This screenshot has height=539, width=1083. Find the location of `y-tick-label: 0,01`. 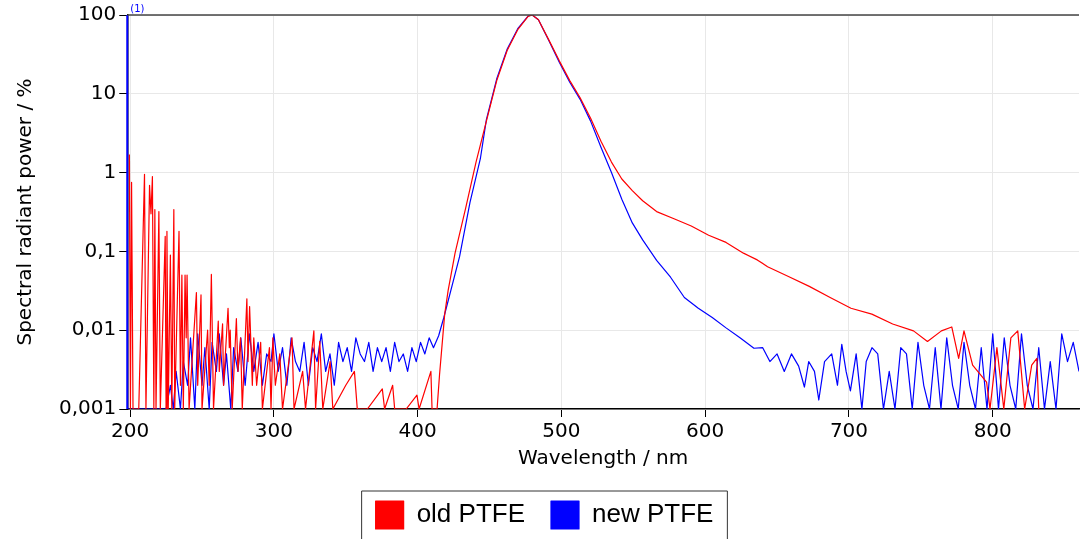

y-tick-label: 0,01 is located at coordinates (94, 328).